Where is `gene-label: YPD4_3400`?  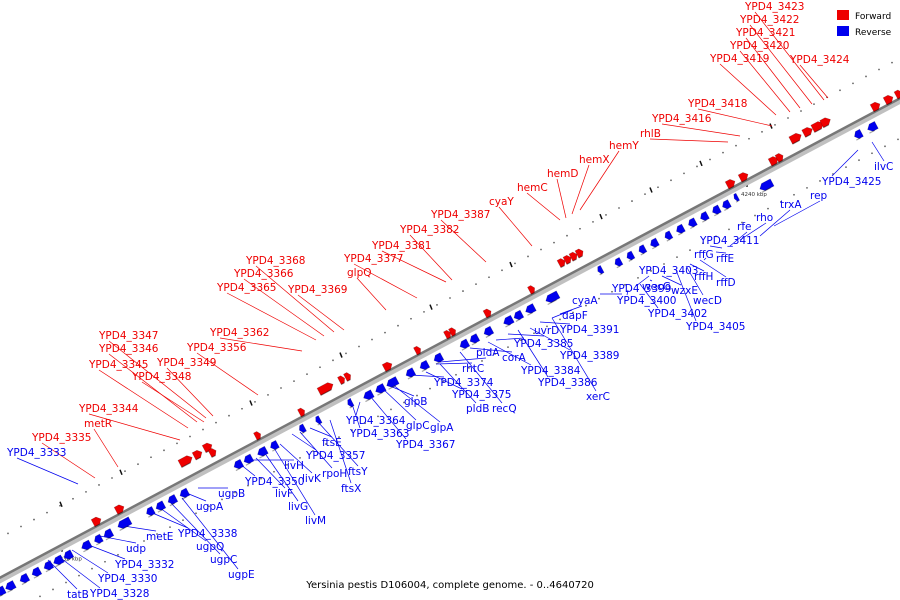 gene-label: YPD4_3400 is located at coordinates (646, 301).